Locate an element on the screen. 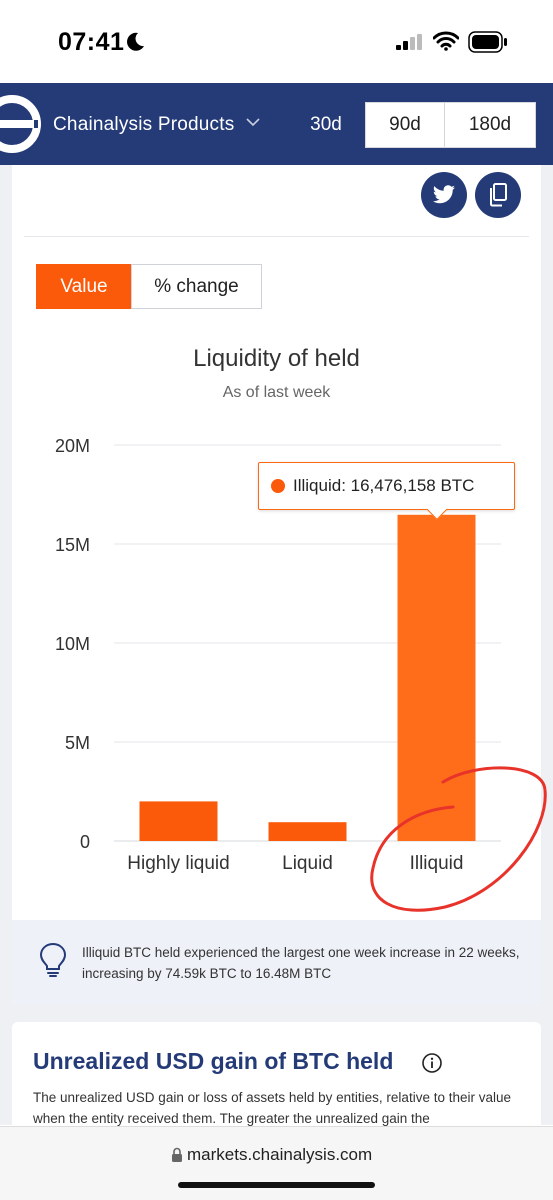 Image resolution: width=553 pixels, height=1200 pixels. range-30d-button: 30d is located at coordinates (326, 124).